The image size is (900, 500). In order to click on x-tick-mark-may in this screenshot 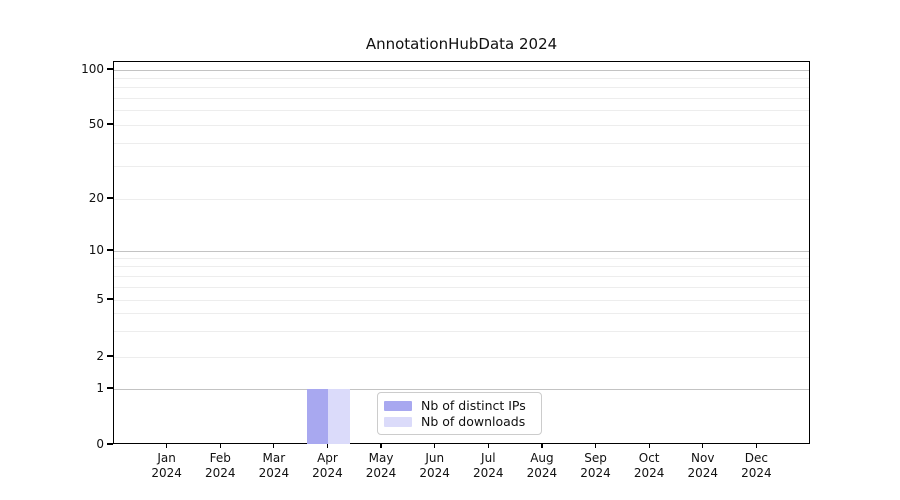, I will do `click(381, 446)`.